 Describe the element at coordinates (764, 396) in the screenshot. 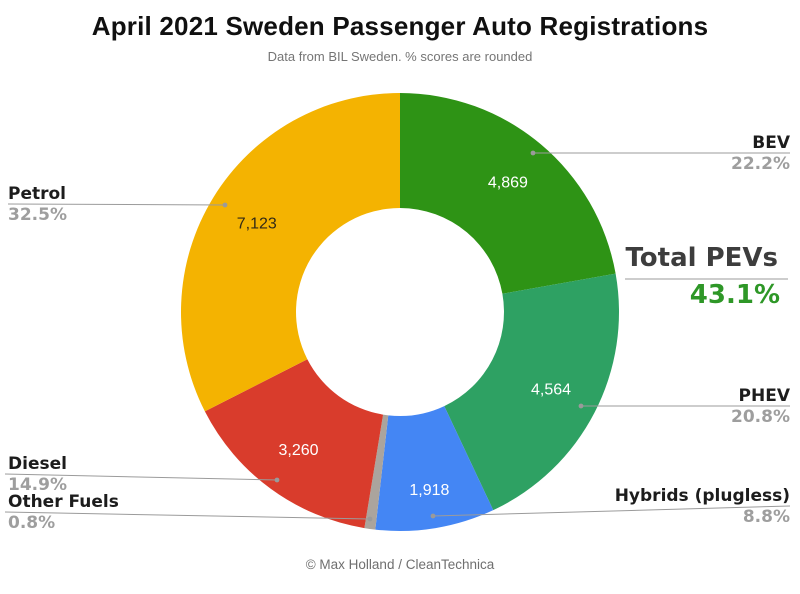

I see `callout-phev-label: PHEV` at that location.